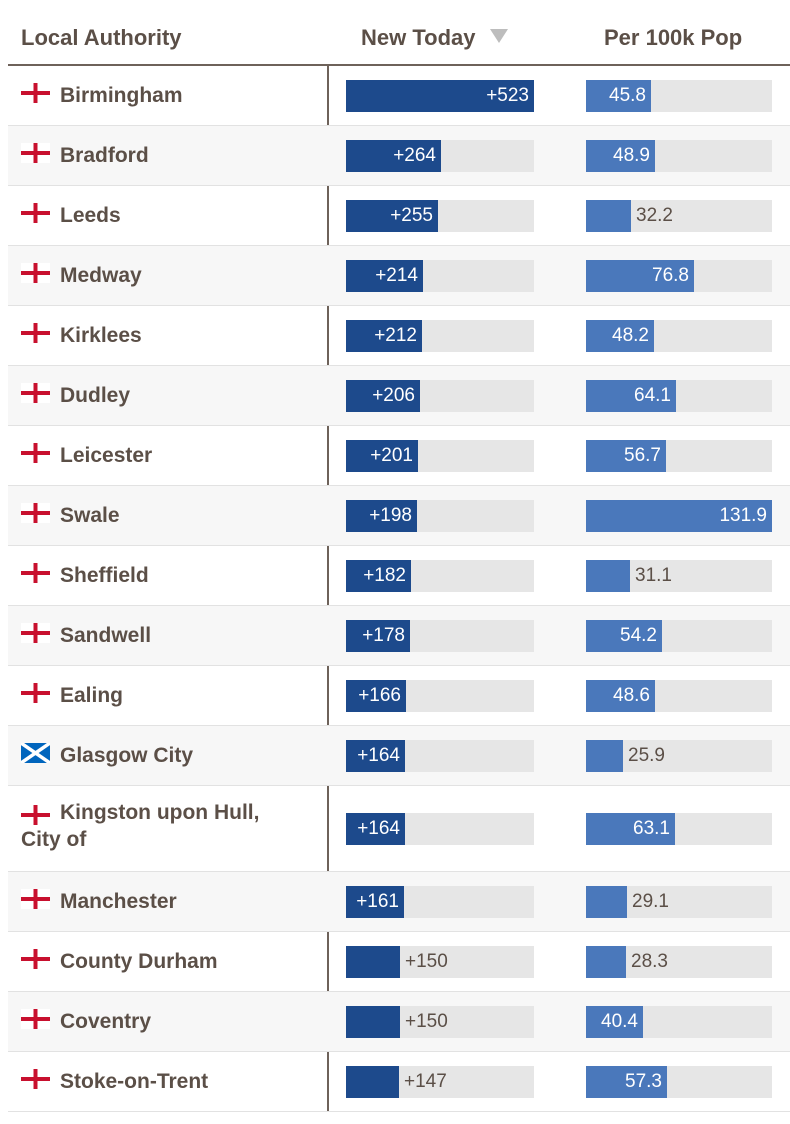 This screenshot has height=1124, width=790. What do you see at coordinates (92, 695) in the screenshot?
I see `local-authority-name: Ealing` at bounding box center [92, 695].